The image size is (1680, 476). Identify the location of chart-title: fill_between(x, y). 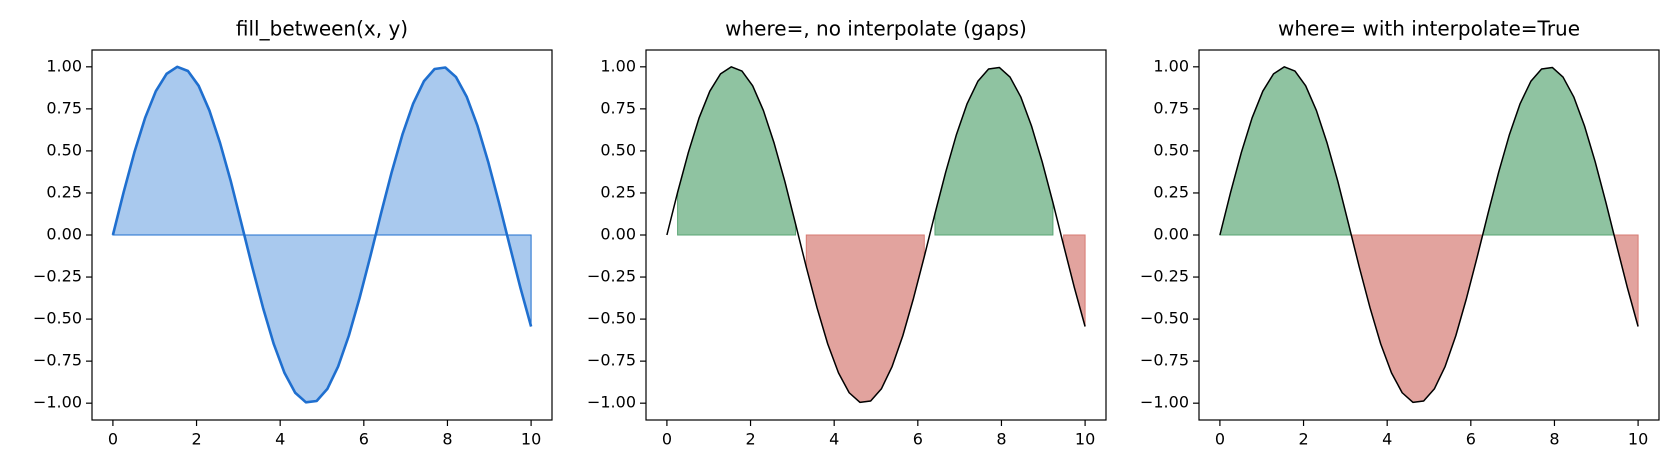
(322, 29).